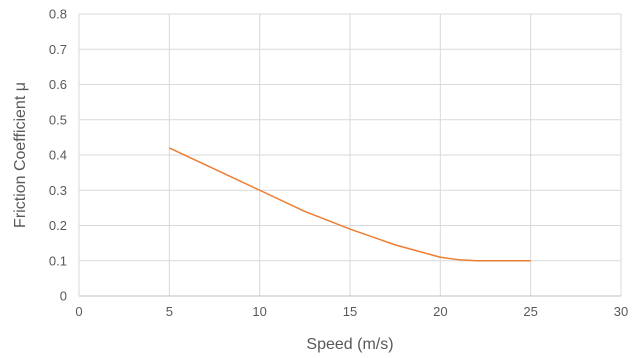 This screenshot has height=358, width=632. Describe the element at coordinates (58, 190) in the screenshot. I see `y-tick-label: 0.3` at that location.